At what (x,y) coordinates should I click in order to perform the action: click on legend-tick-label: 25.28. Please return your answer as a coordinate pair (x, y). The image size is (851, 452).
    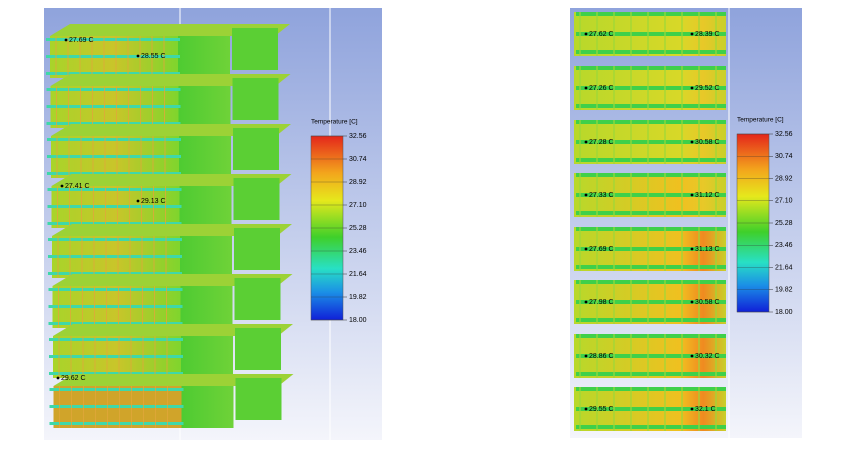
    Looking at the image, I should click on (784, 223).